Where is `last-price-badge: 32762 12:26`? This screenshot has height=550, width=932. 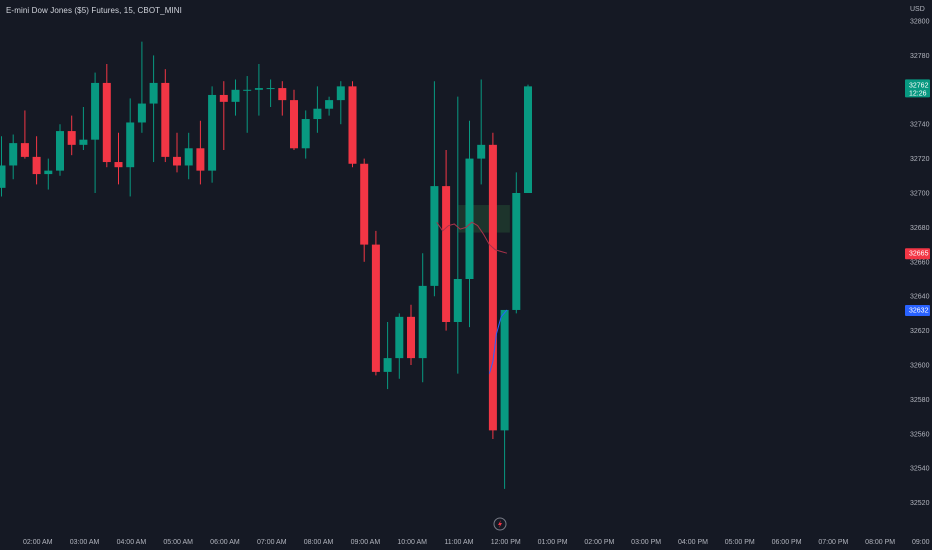 last-price-badge: 32762 12:26 is located at coordinates (917, 88).